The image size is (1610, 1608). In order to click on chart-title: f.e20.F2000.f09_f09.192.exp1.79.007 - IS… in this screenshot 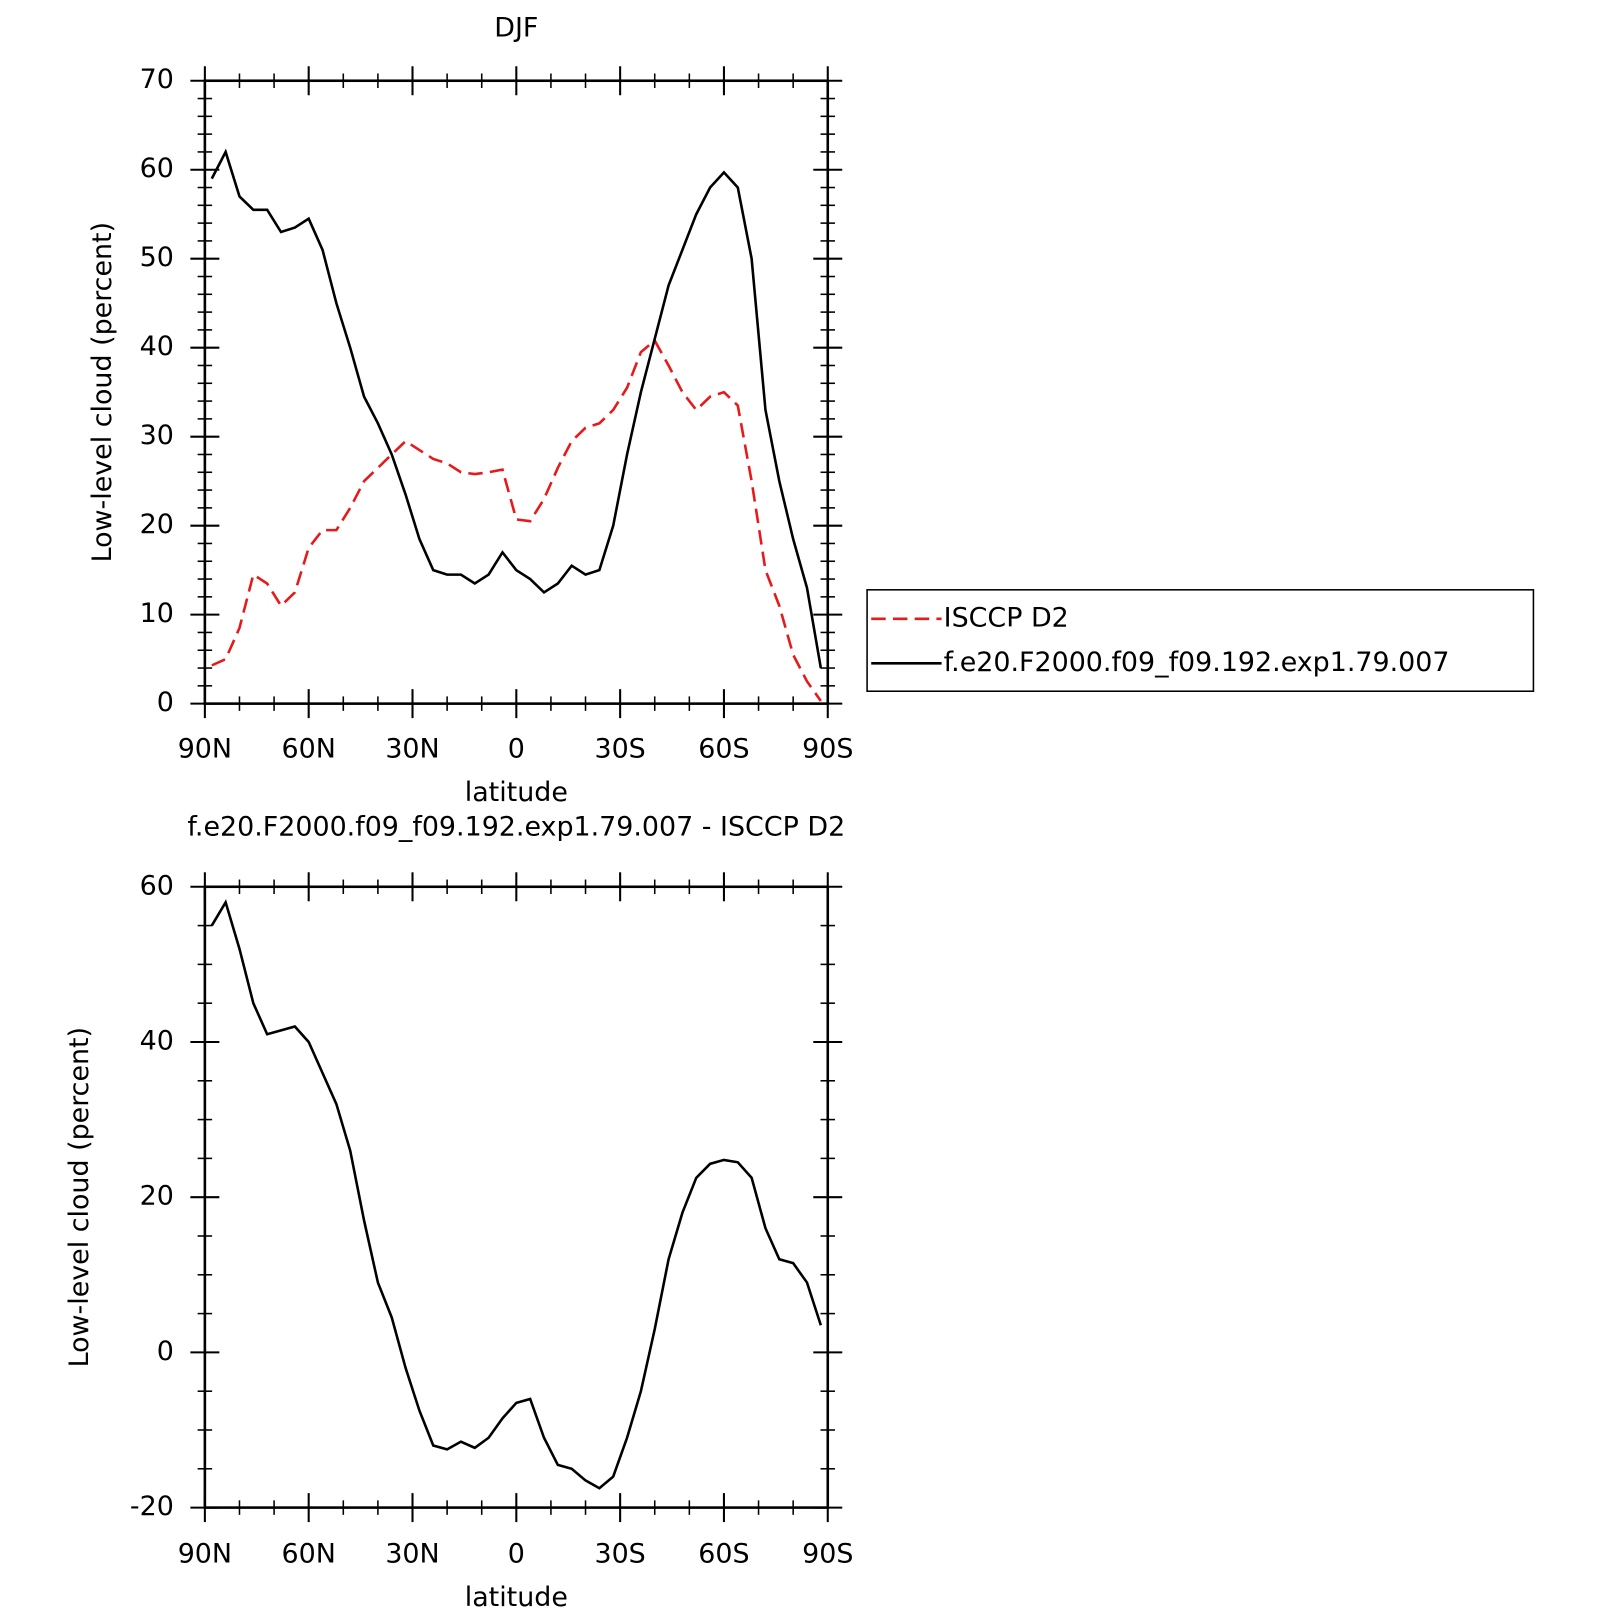, I will do `click(516, 826)`.